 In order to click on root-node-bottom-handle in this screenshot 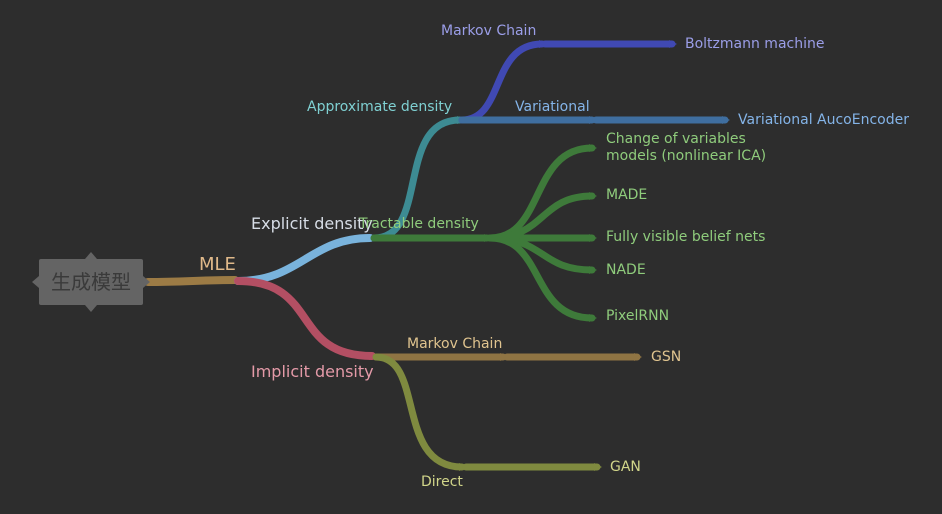, I will do `click(91, 308)`.